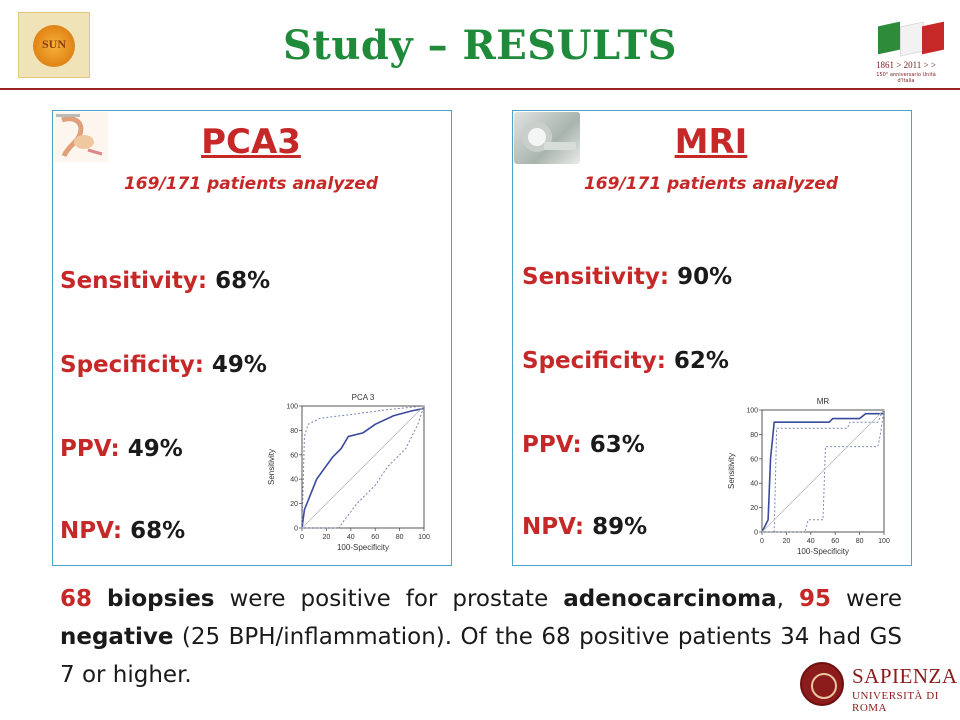 Image resolution: width=960 pixels, height=720 pixels. I want to click on chart-title: MR, so click(823, 401).